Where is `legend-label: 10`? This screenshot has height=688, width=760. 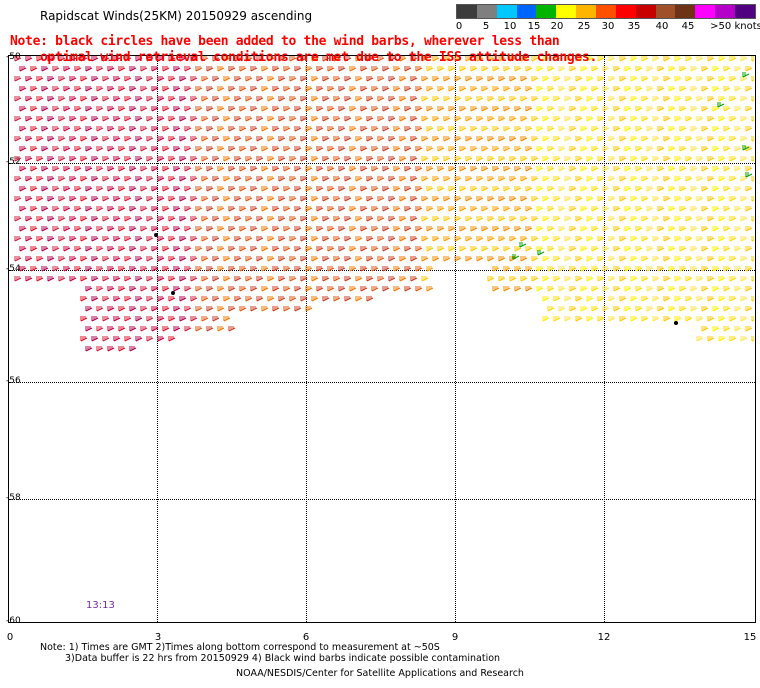
legend-label: 10 is located at coordinates (510, 26).